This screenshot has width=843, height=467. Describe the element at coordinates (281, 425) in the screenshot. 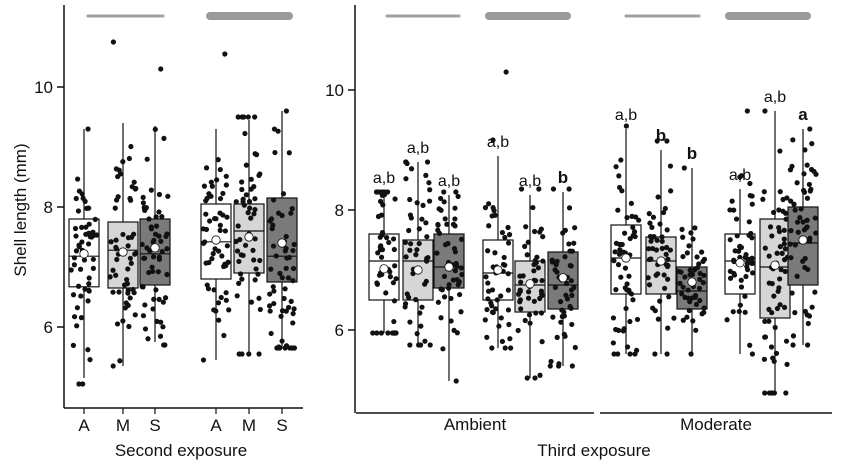

I see `x-tick-label-s: S` at that location.